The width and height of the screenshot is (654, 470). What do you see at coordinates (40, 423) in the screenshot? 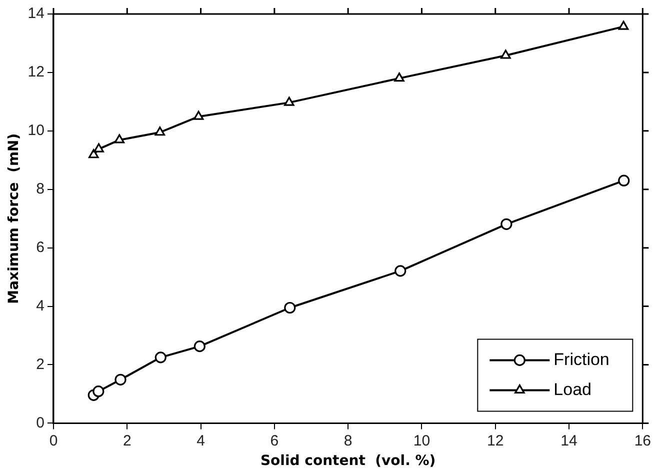
I see `y-tick-label: 0` at bounding box center [40, 423].